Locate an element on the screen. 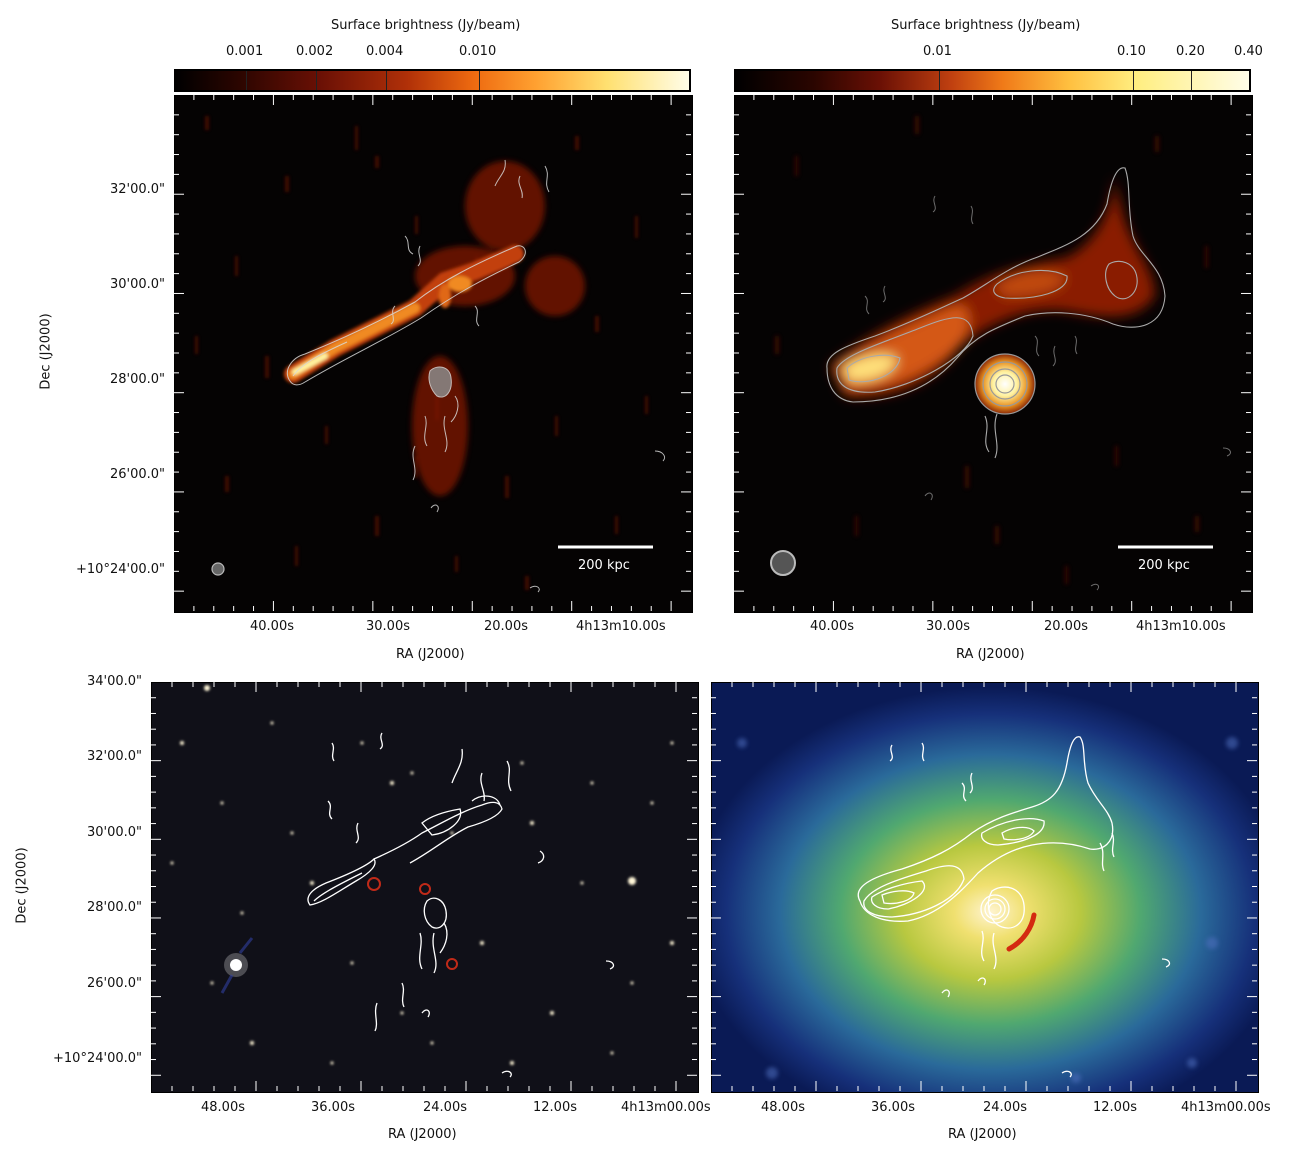 The height and width of the screenshot is (1163, 1296). tl-colorbar-title: Surface brightness (Jy/beam) is located at coordinates (426, 25).